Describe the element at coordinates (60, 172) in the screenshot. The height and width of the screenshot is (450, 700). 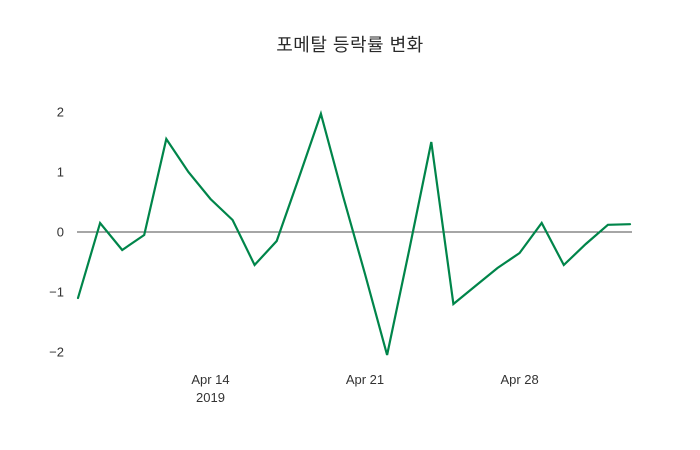
I see `y-tick-label: 1` at that location.